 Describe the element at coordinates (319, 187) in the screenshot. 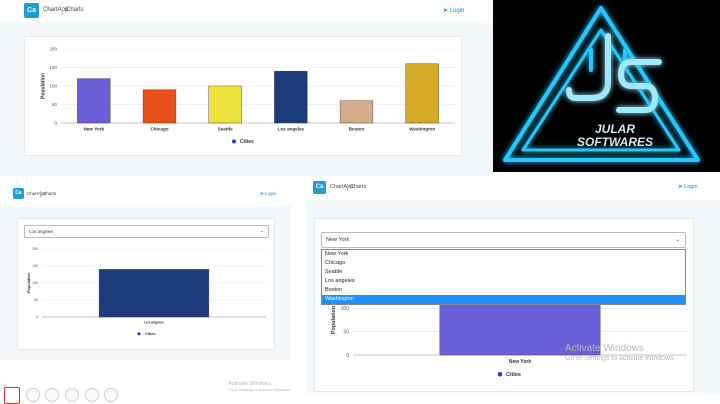

I see `brand-logo-ny: Ca` at that location.